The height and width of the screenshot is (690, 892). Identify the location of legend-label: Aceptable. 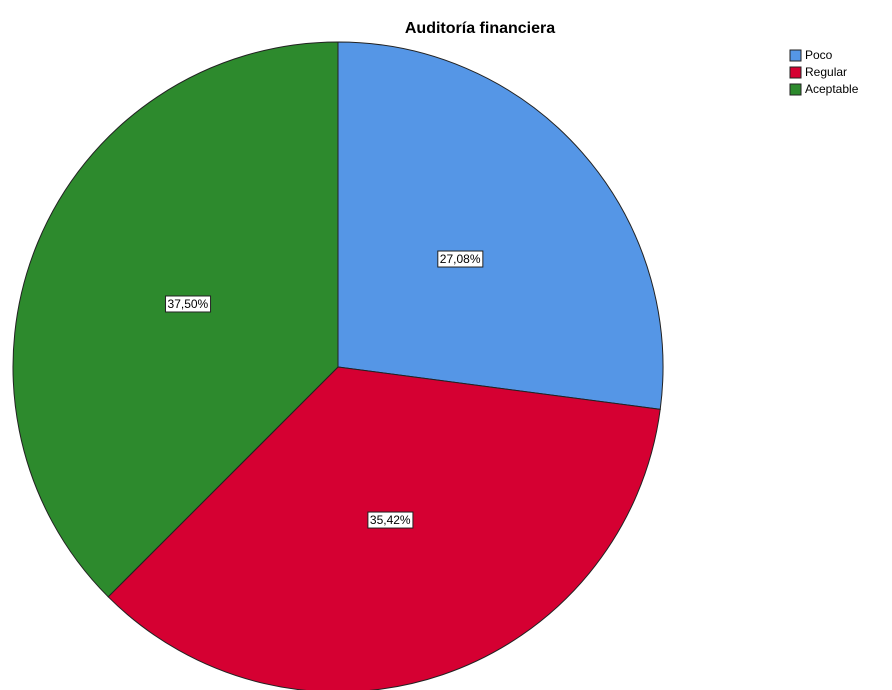
(832, 89).